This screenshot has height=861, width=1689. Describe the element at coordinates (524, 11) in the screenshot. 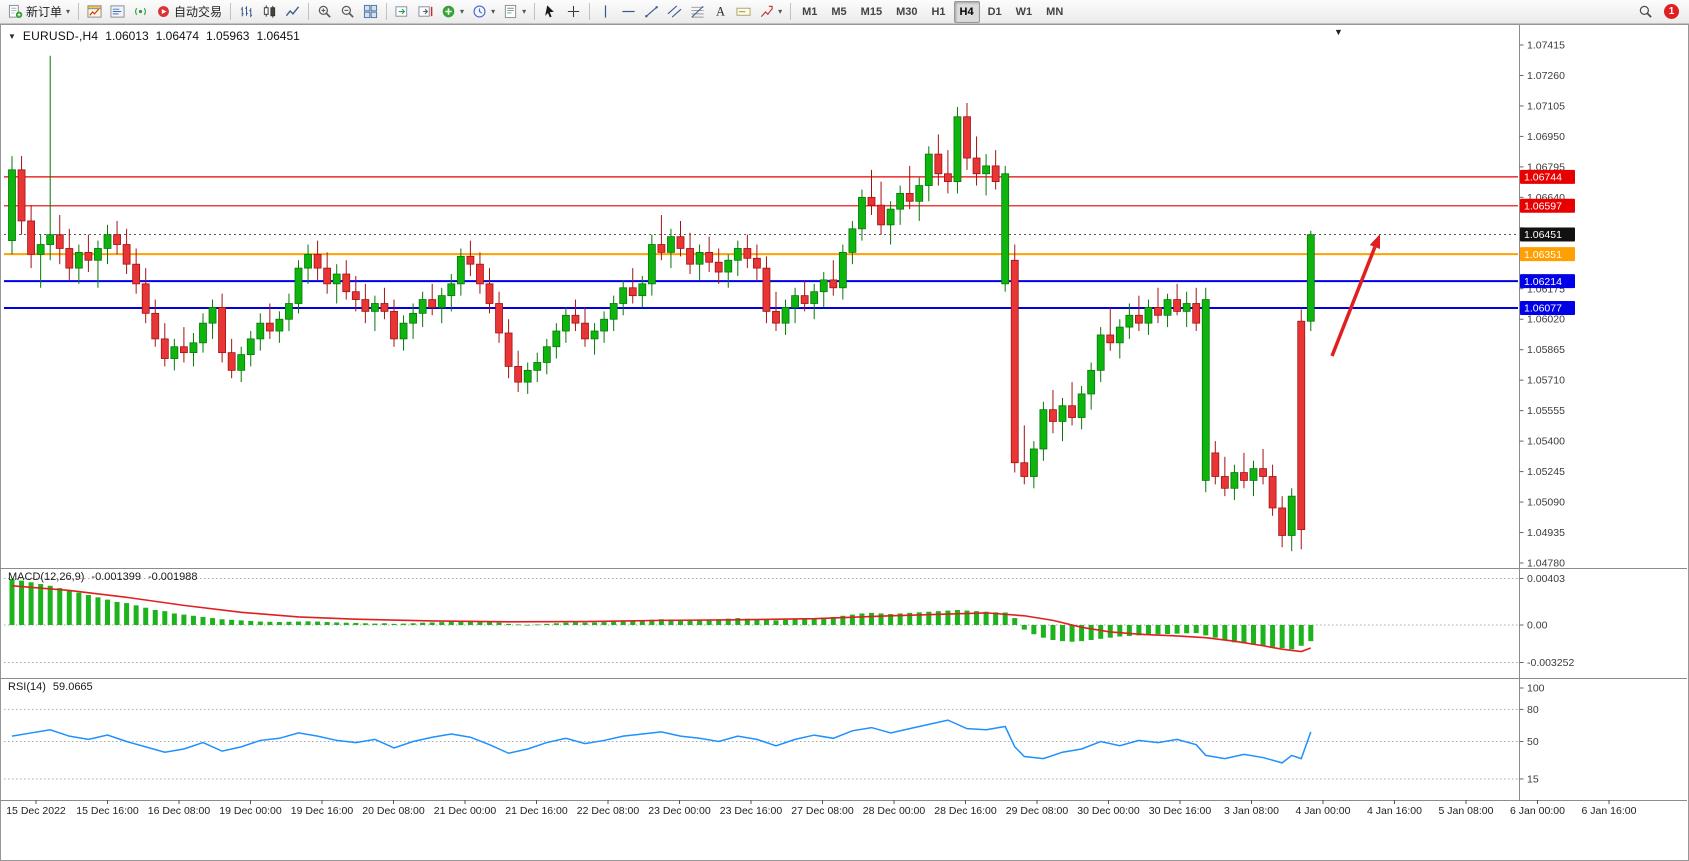

I see `chevron-down-icon: ▾` at that location.